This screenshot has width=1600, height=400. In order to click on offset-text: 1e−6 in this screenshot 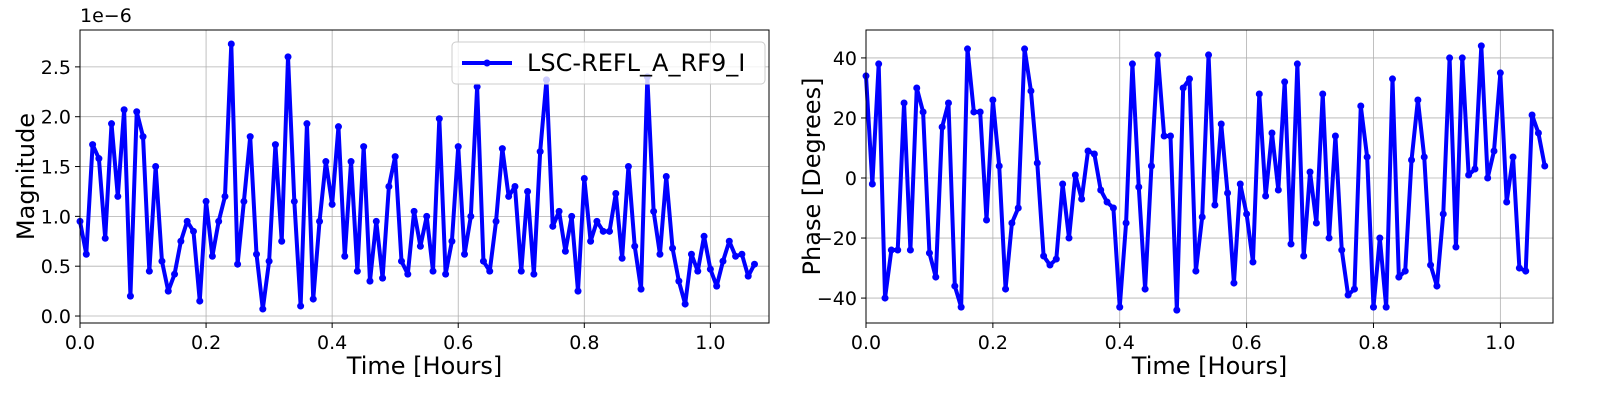, I will do `click(106, 16)`.